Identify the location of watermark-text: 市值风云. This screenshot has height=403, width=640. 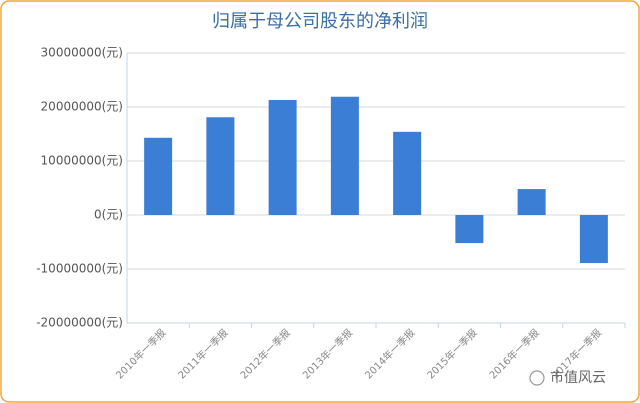
(578, 377).